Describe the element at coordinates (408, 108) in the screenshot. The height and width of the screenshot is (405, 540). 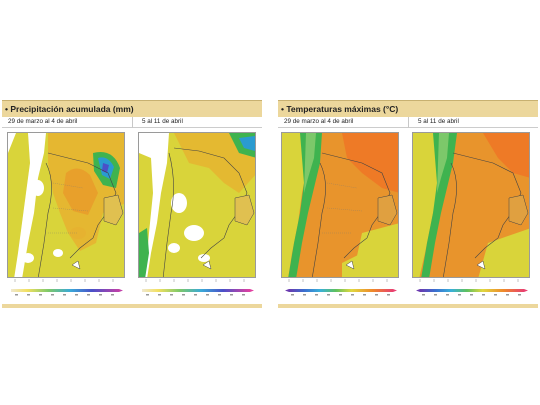
I see `panel-header: • Temperaturas máximas (°C)` at that location.